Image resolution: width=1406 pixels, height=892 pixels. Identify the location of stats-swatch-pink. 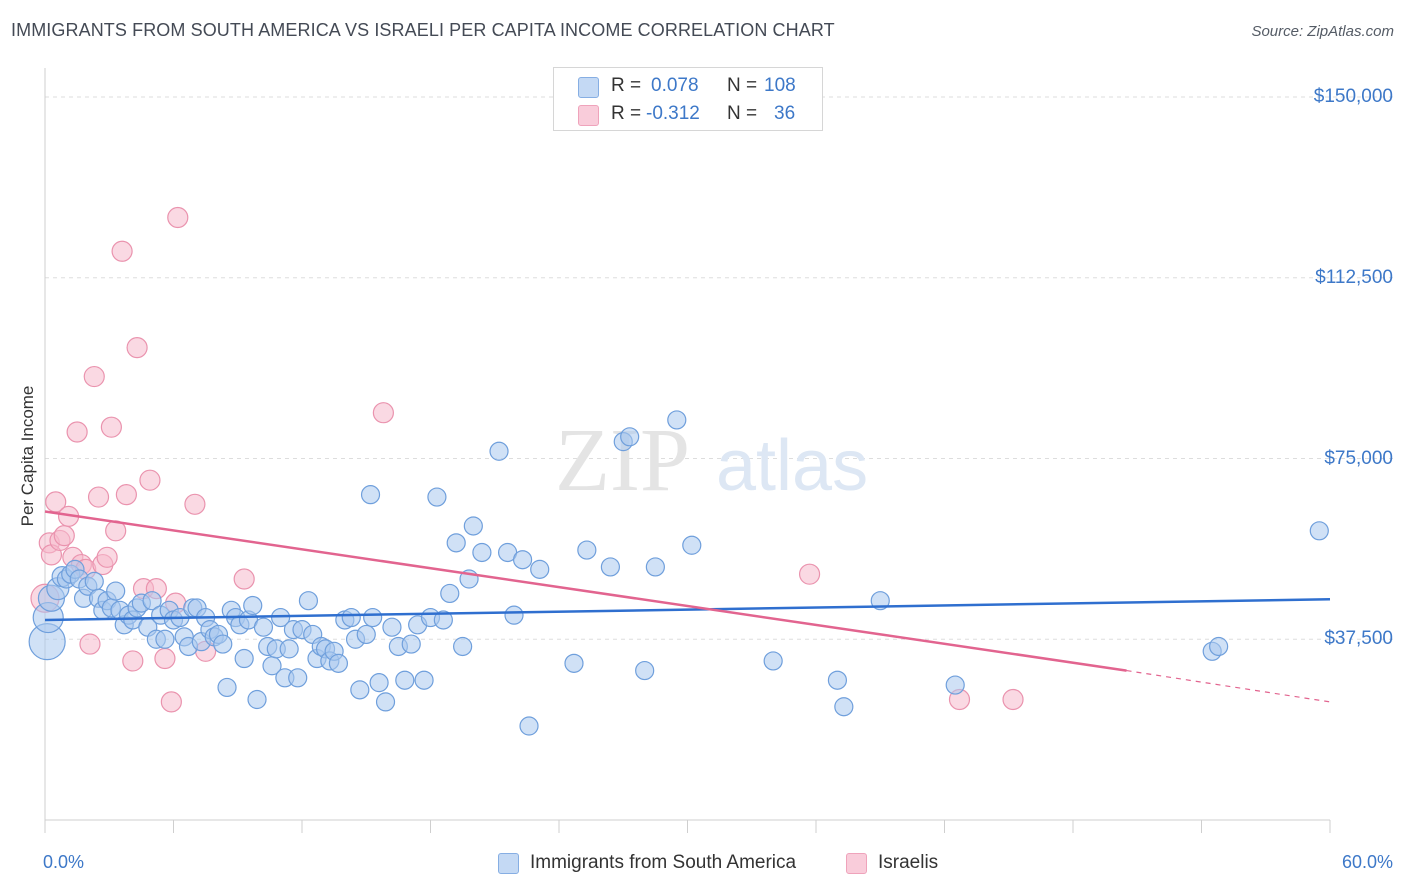
(588, 115).